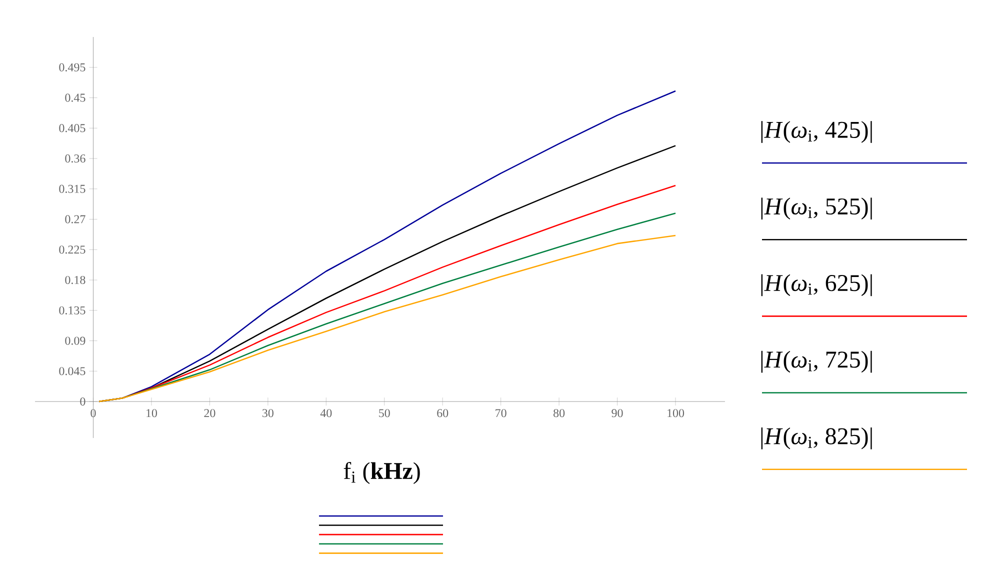 The width and height of the screenshot is (999, 570). I want to click on y-tick-label: 0.09, so click(75, 340).